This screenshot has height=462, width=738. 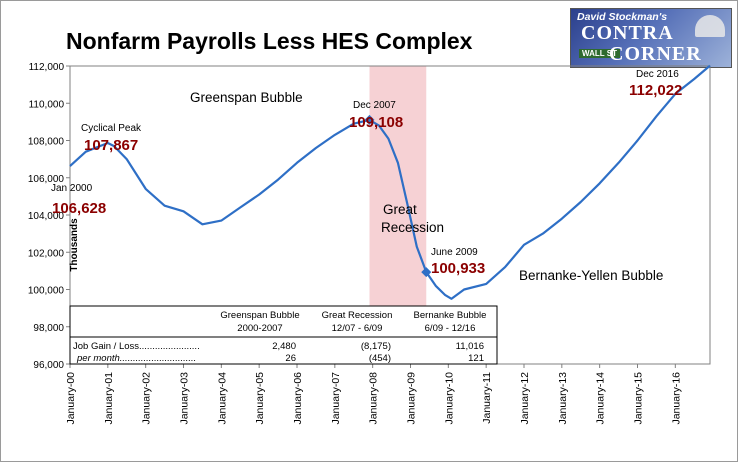 I want to click on table-cell: 2,480, so click(x=284, y=346).